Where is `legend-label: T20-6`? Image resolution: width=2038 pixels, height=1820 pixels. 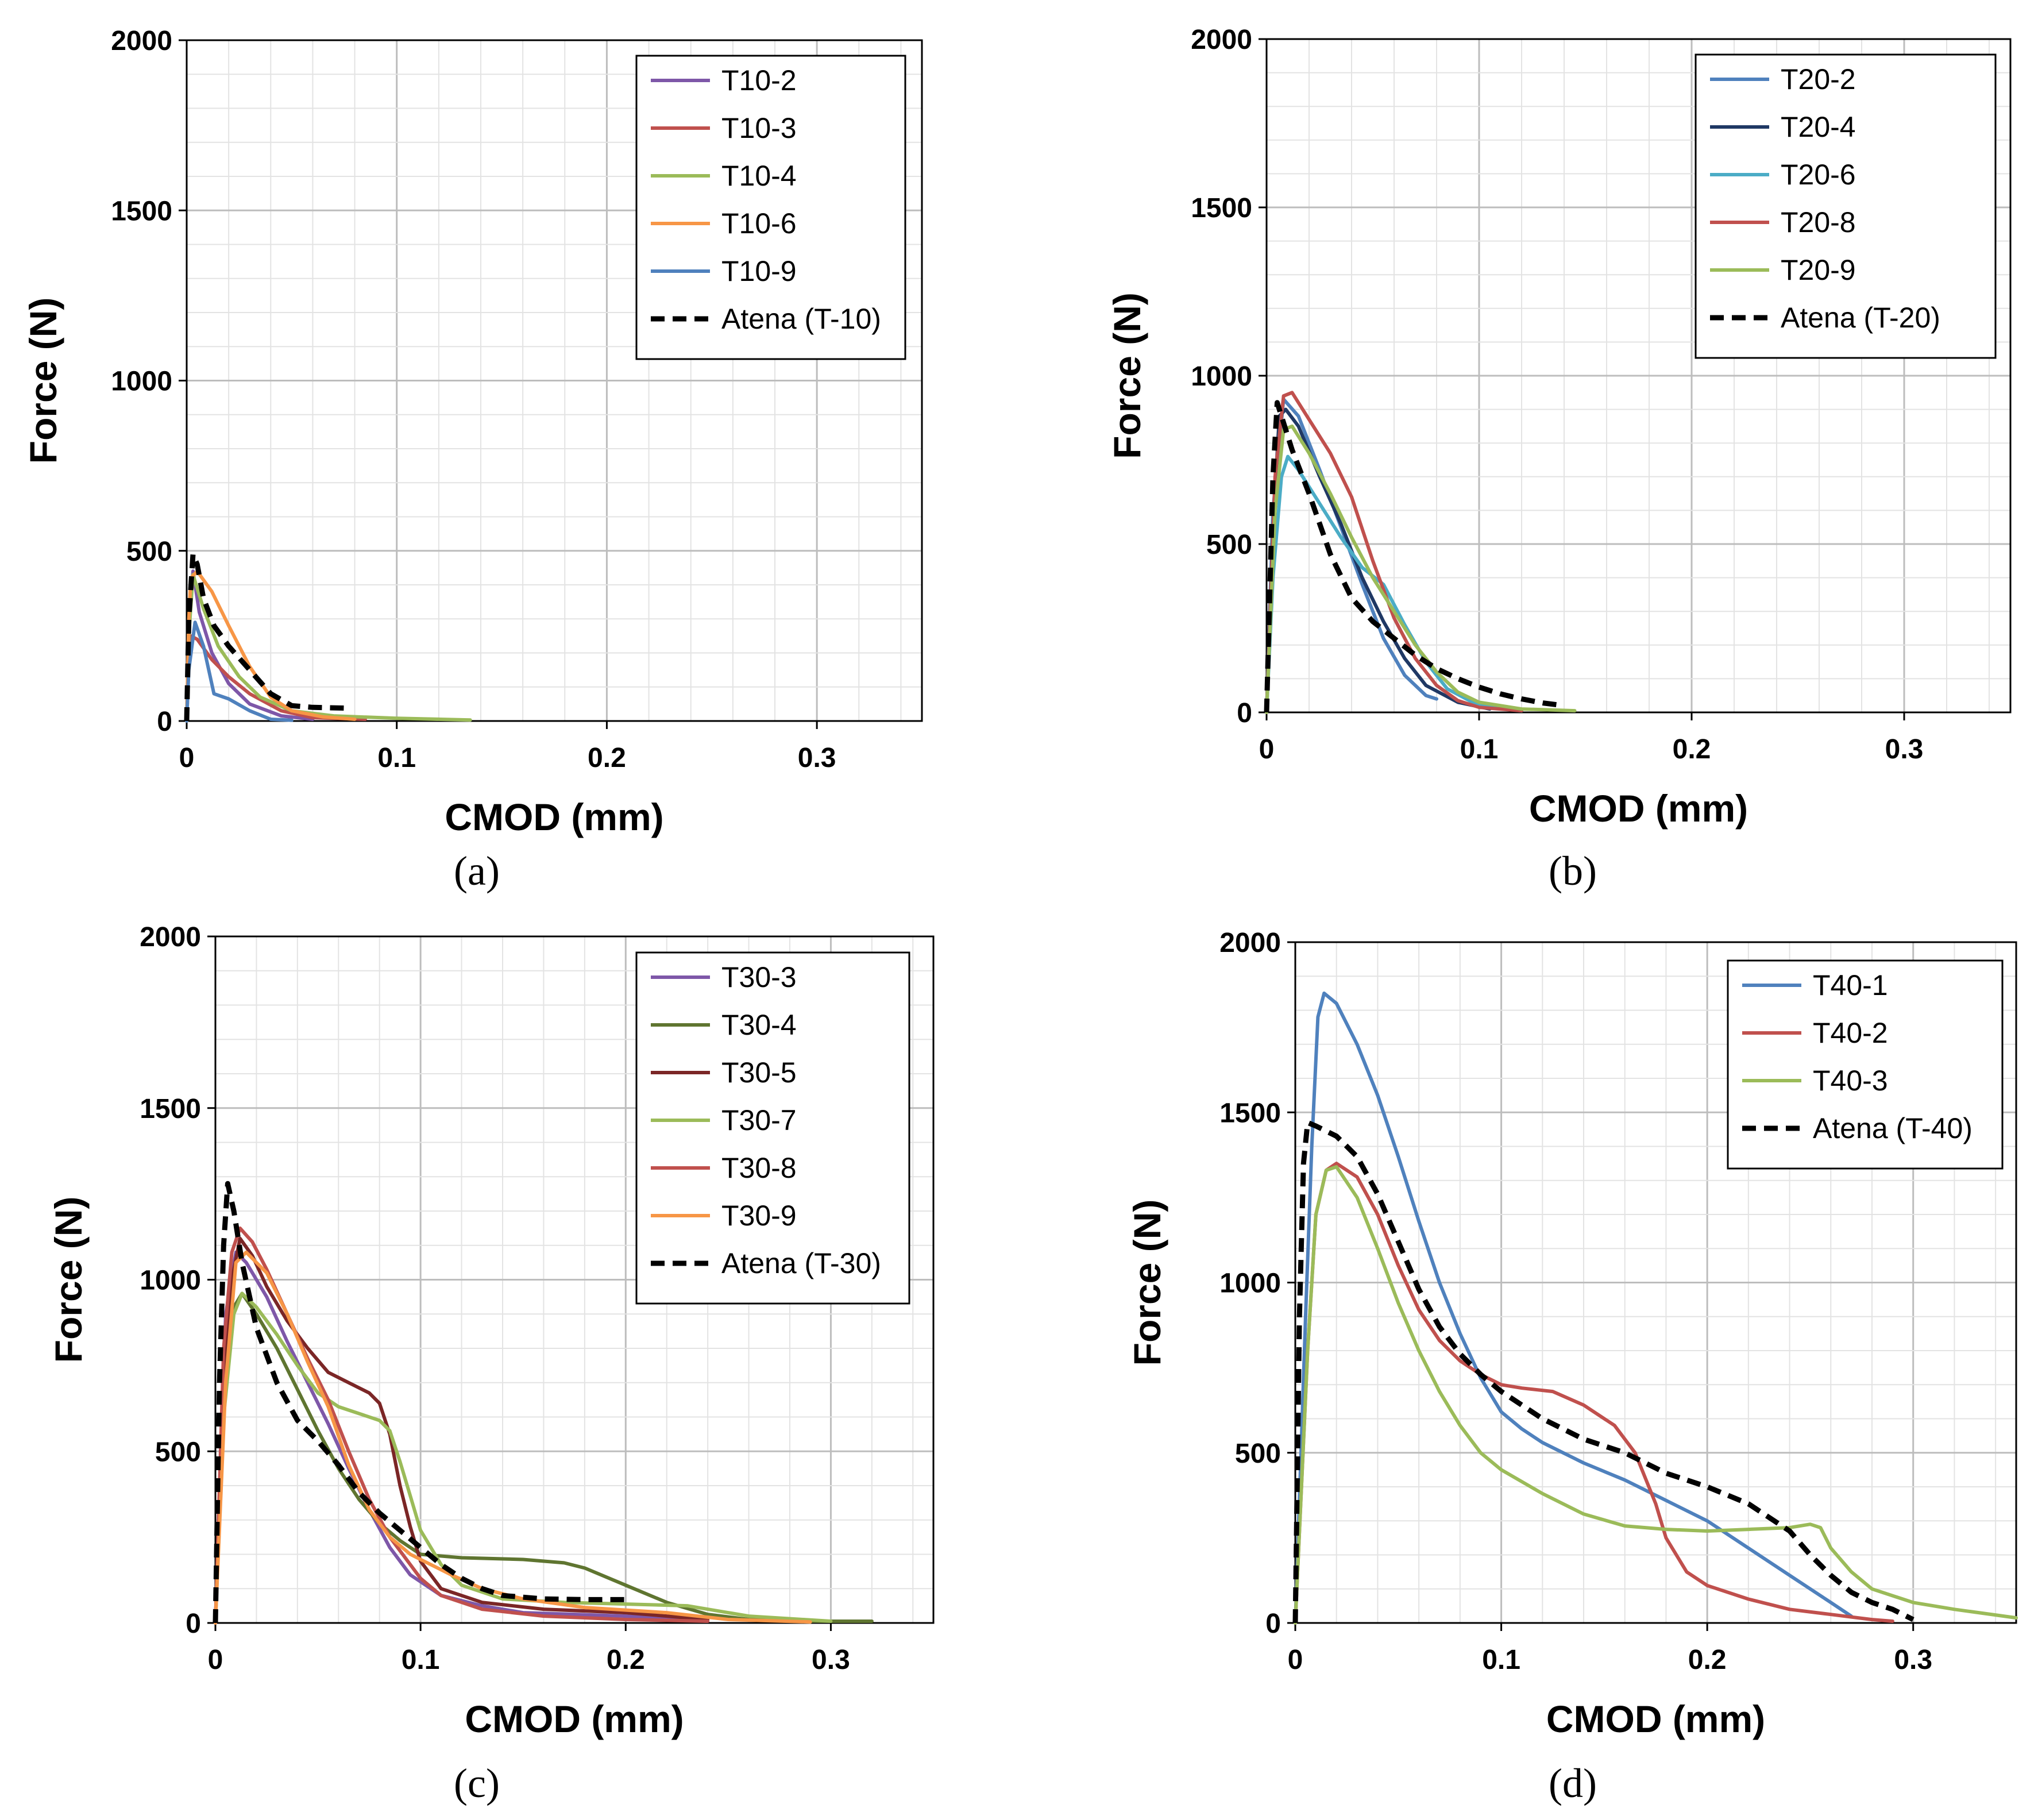 legend-label: T20-6 is located at coordinates (1818, 175).